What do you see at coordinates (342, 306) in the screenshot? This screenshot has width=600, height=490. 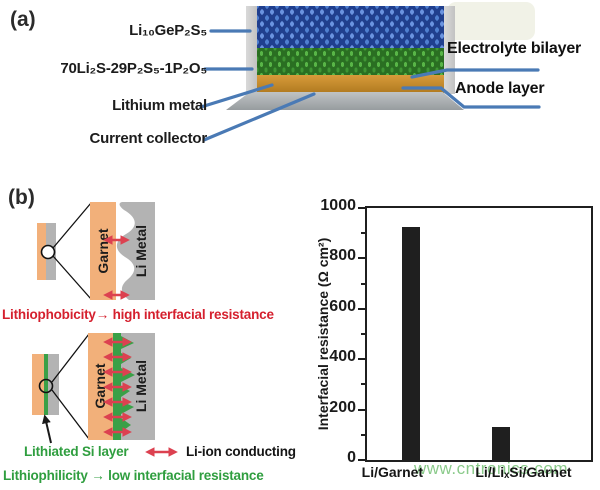 I see `y-tick-label: 600` at bounding box center [342, 306].